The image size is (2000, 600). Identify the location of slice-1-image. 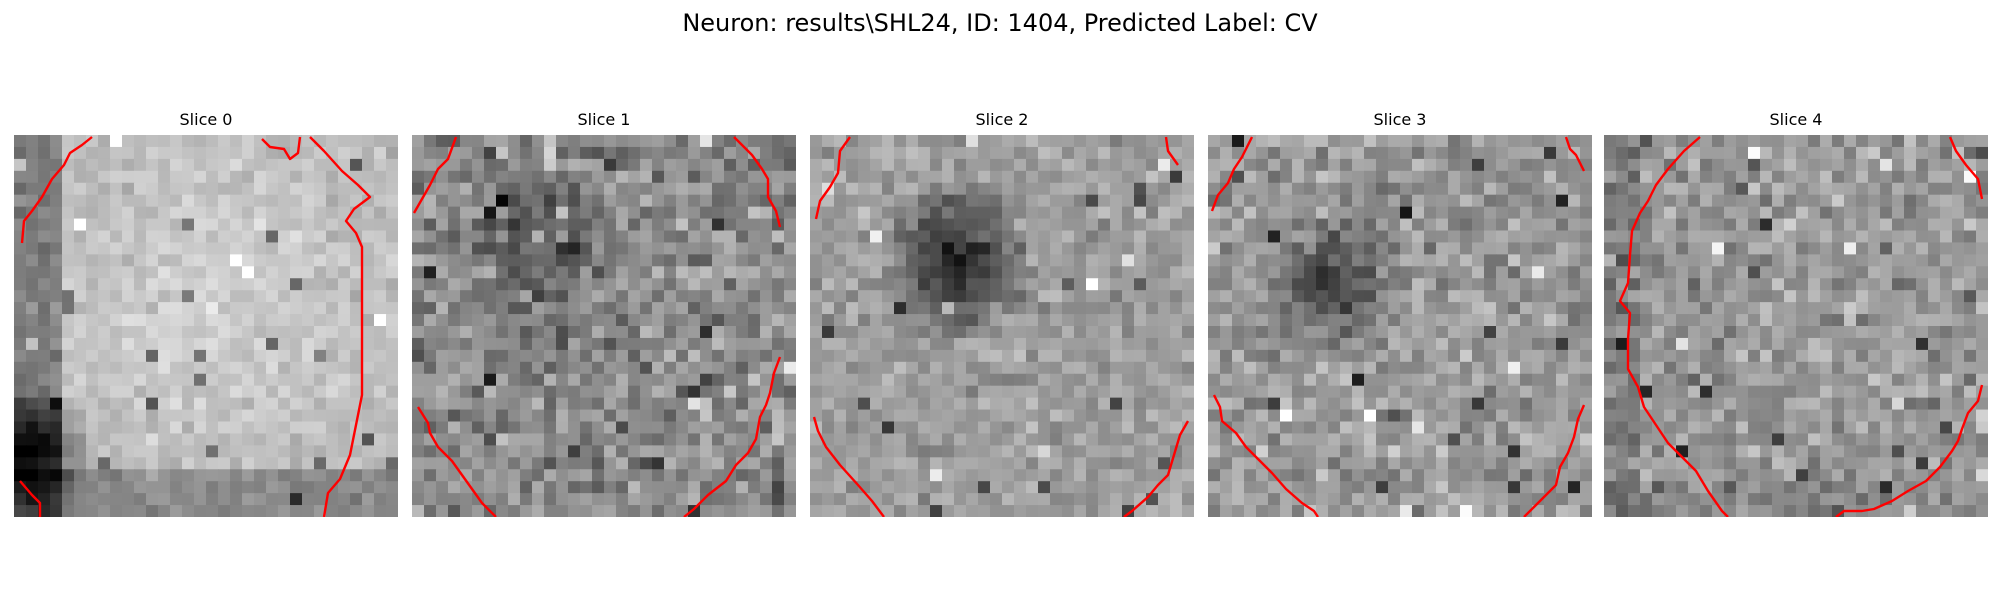
(604, 326).